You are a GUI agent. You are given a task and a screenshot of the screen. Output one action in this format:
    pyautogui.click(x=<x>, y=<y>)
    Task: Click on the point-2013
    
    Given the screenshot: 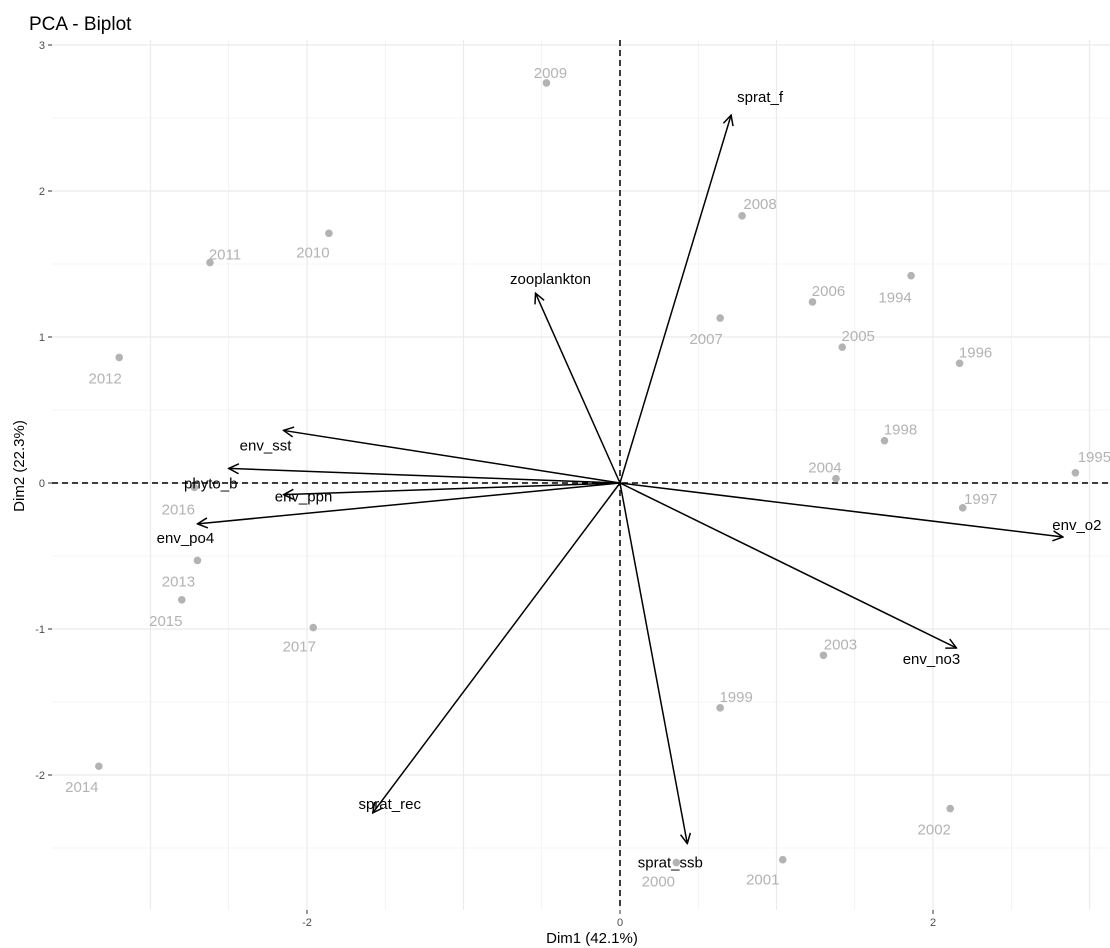 What is the action you would take?
    pyautogui.click(x=197, y=560)
    